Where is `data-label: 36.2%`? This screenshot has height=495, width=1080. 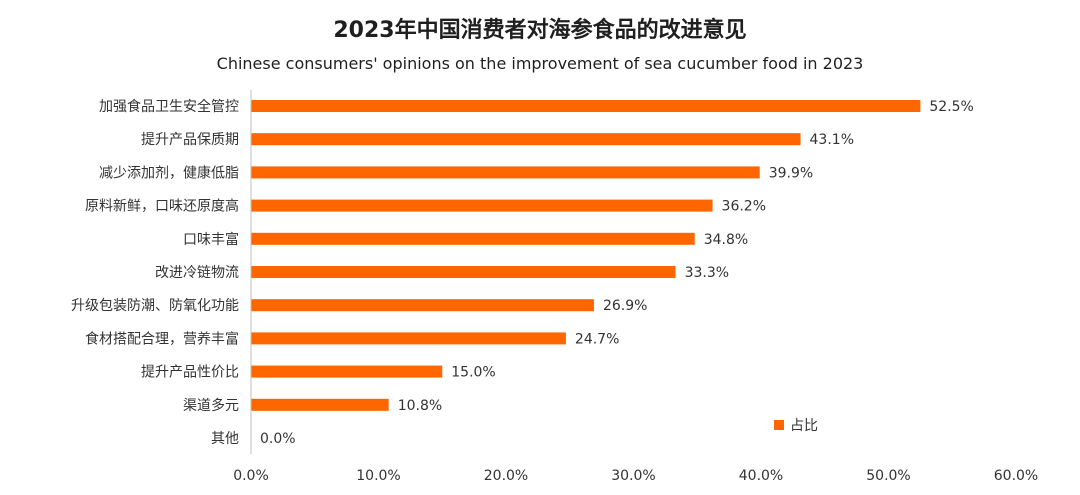
data-label: 36.2% is located at coordinates (744, 207).